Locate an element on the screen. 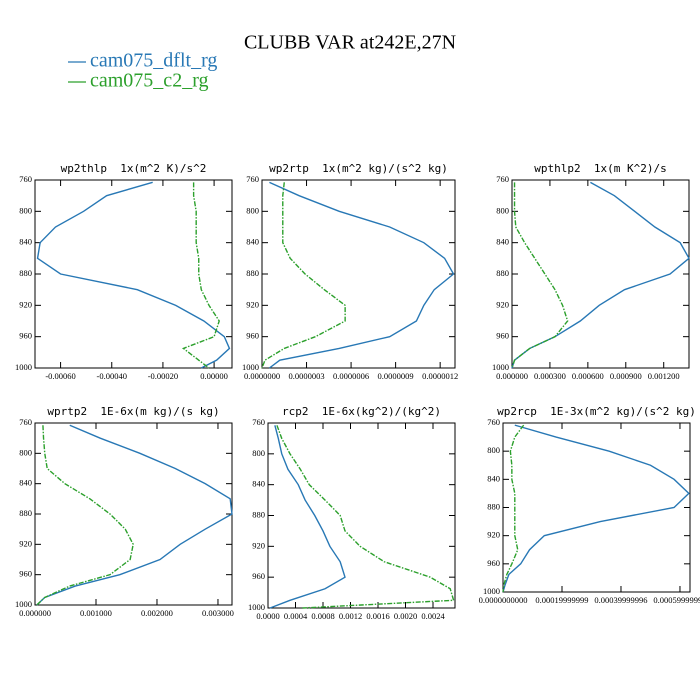 The height and width of the screenshot is (700, 700). x-tick-label: 0.0000000 is located at coordinates (262, 376).